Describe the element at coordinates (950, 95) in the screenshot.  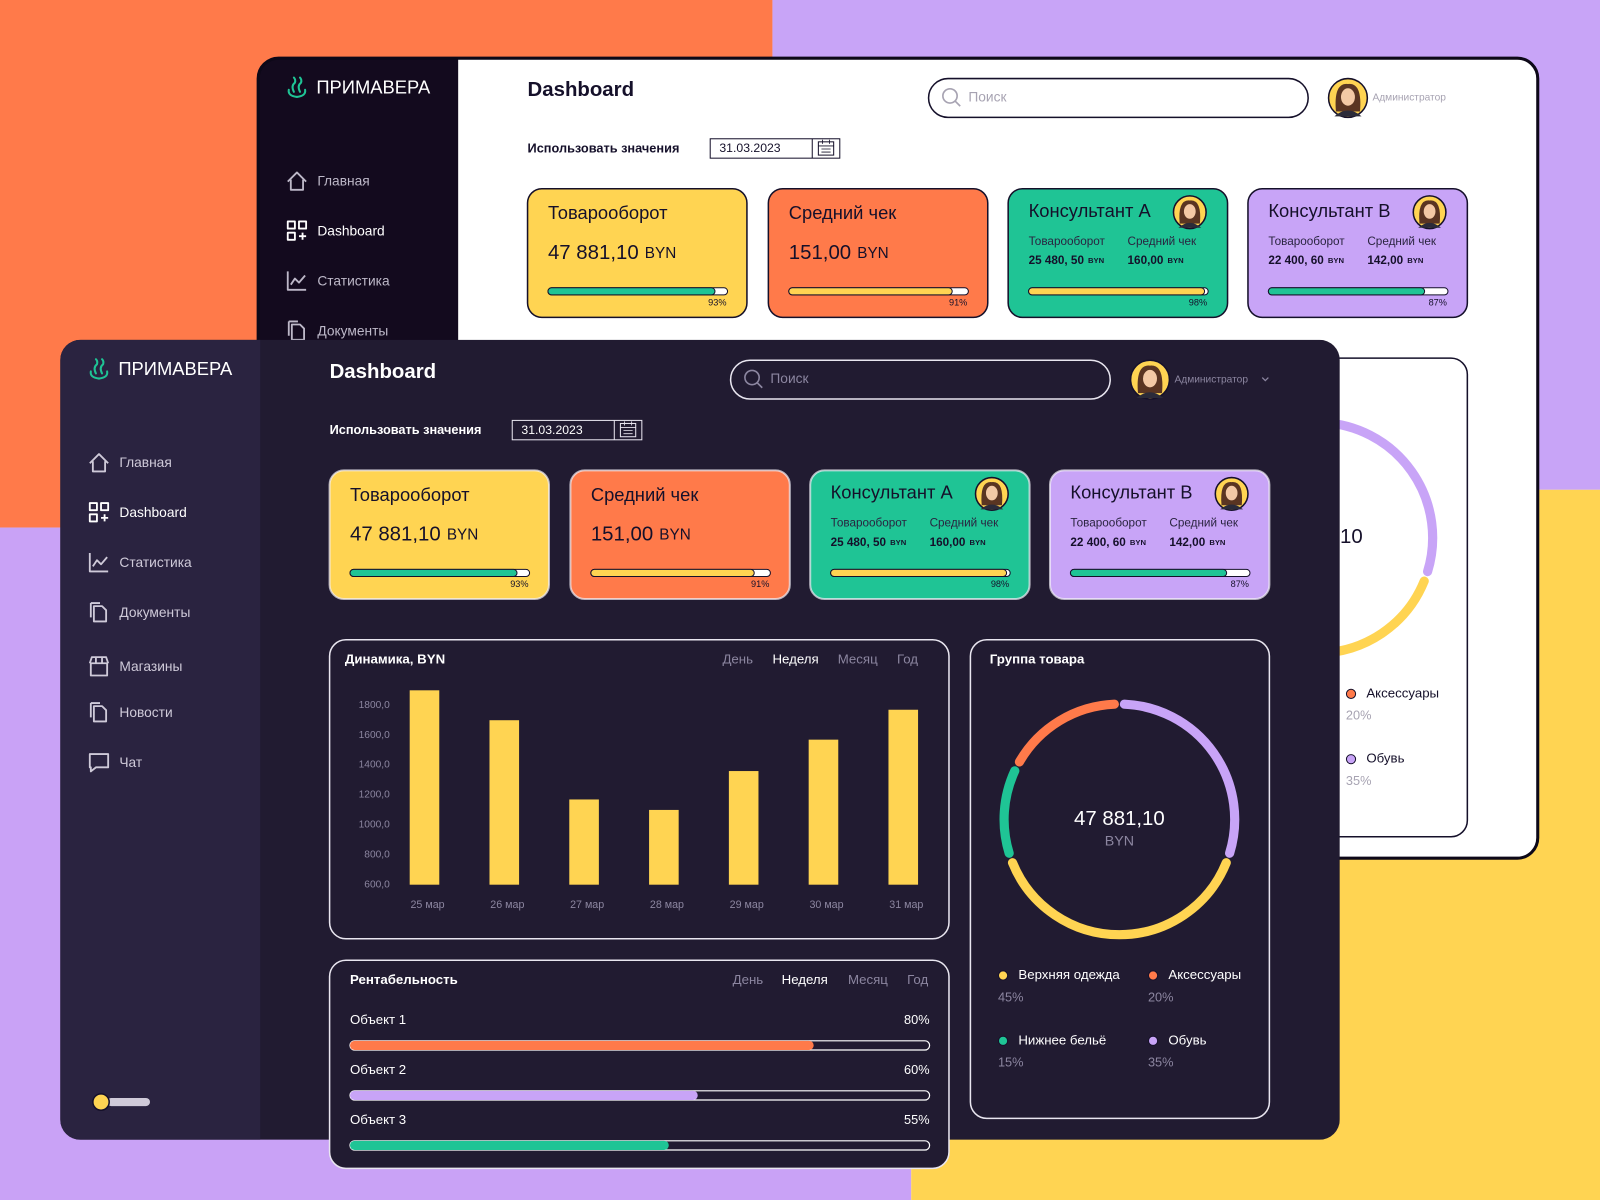
I see `search-icon` at that location.